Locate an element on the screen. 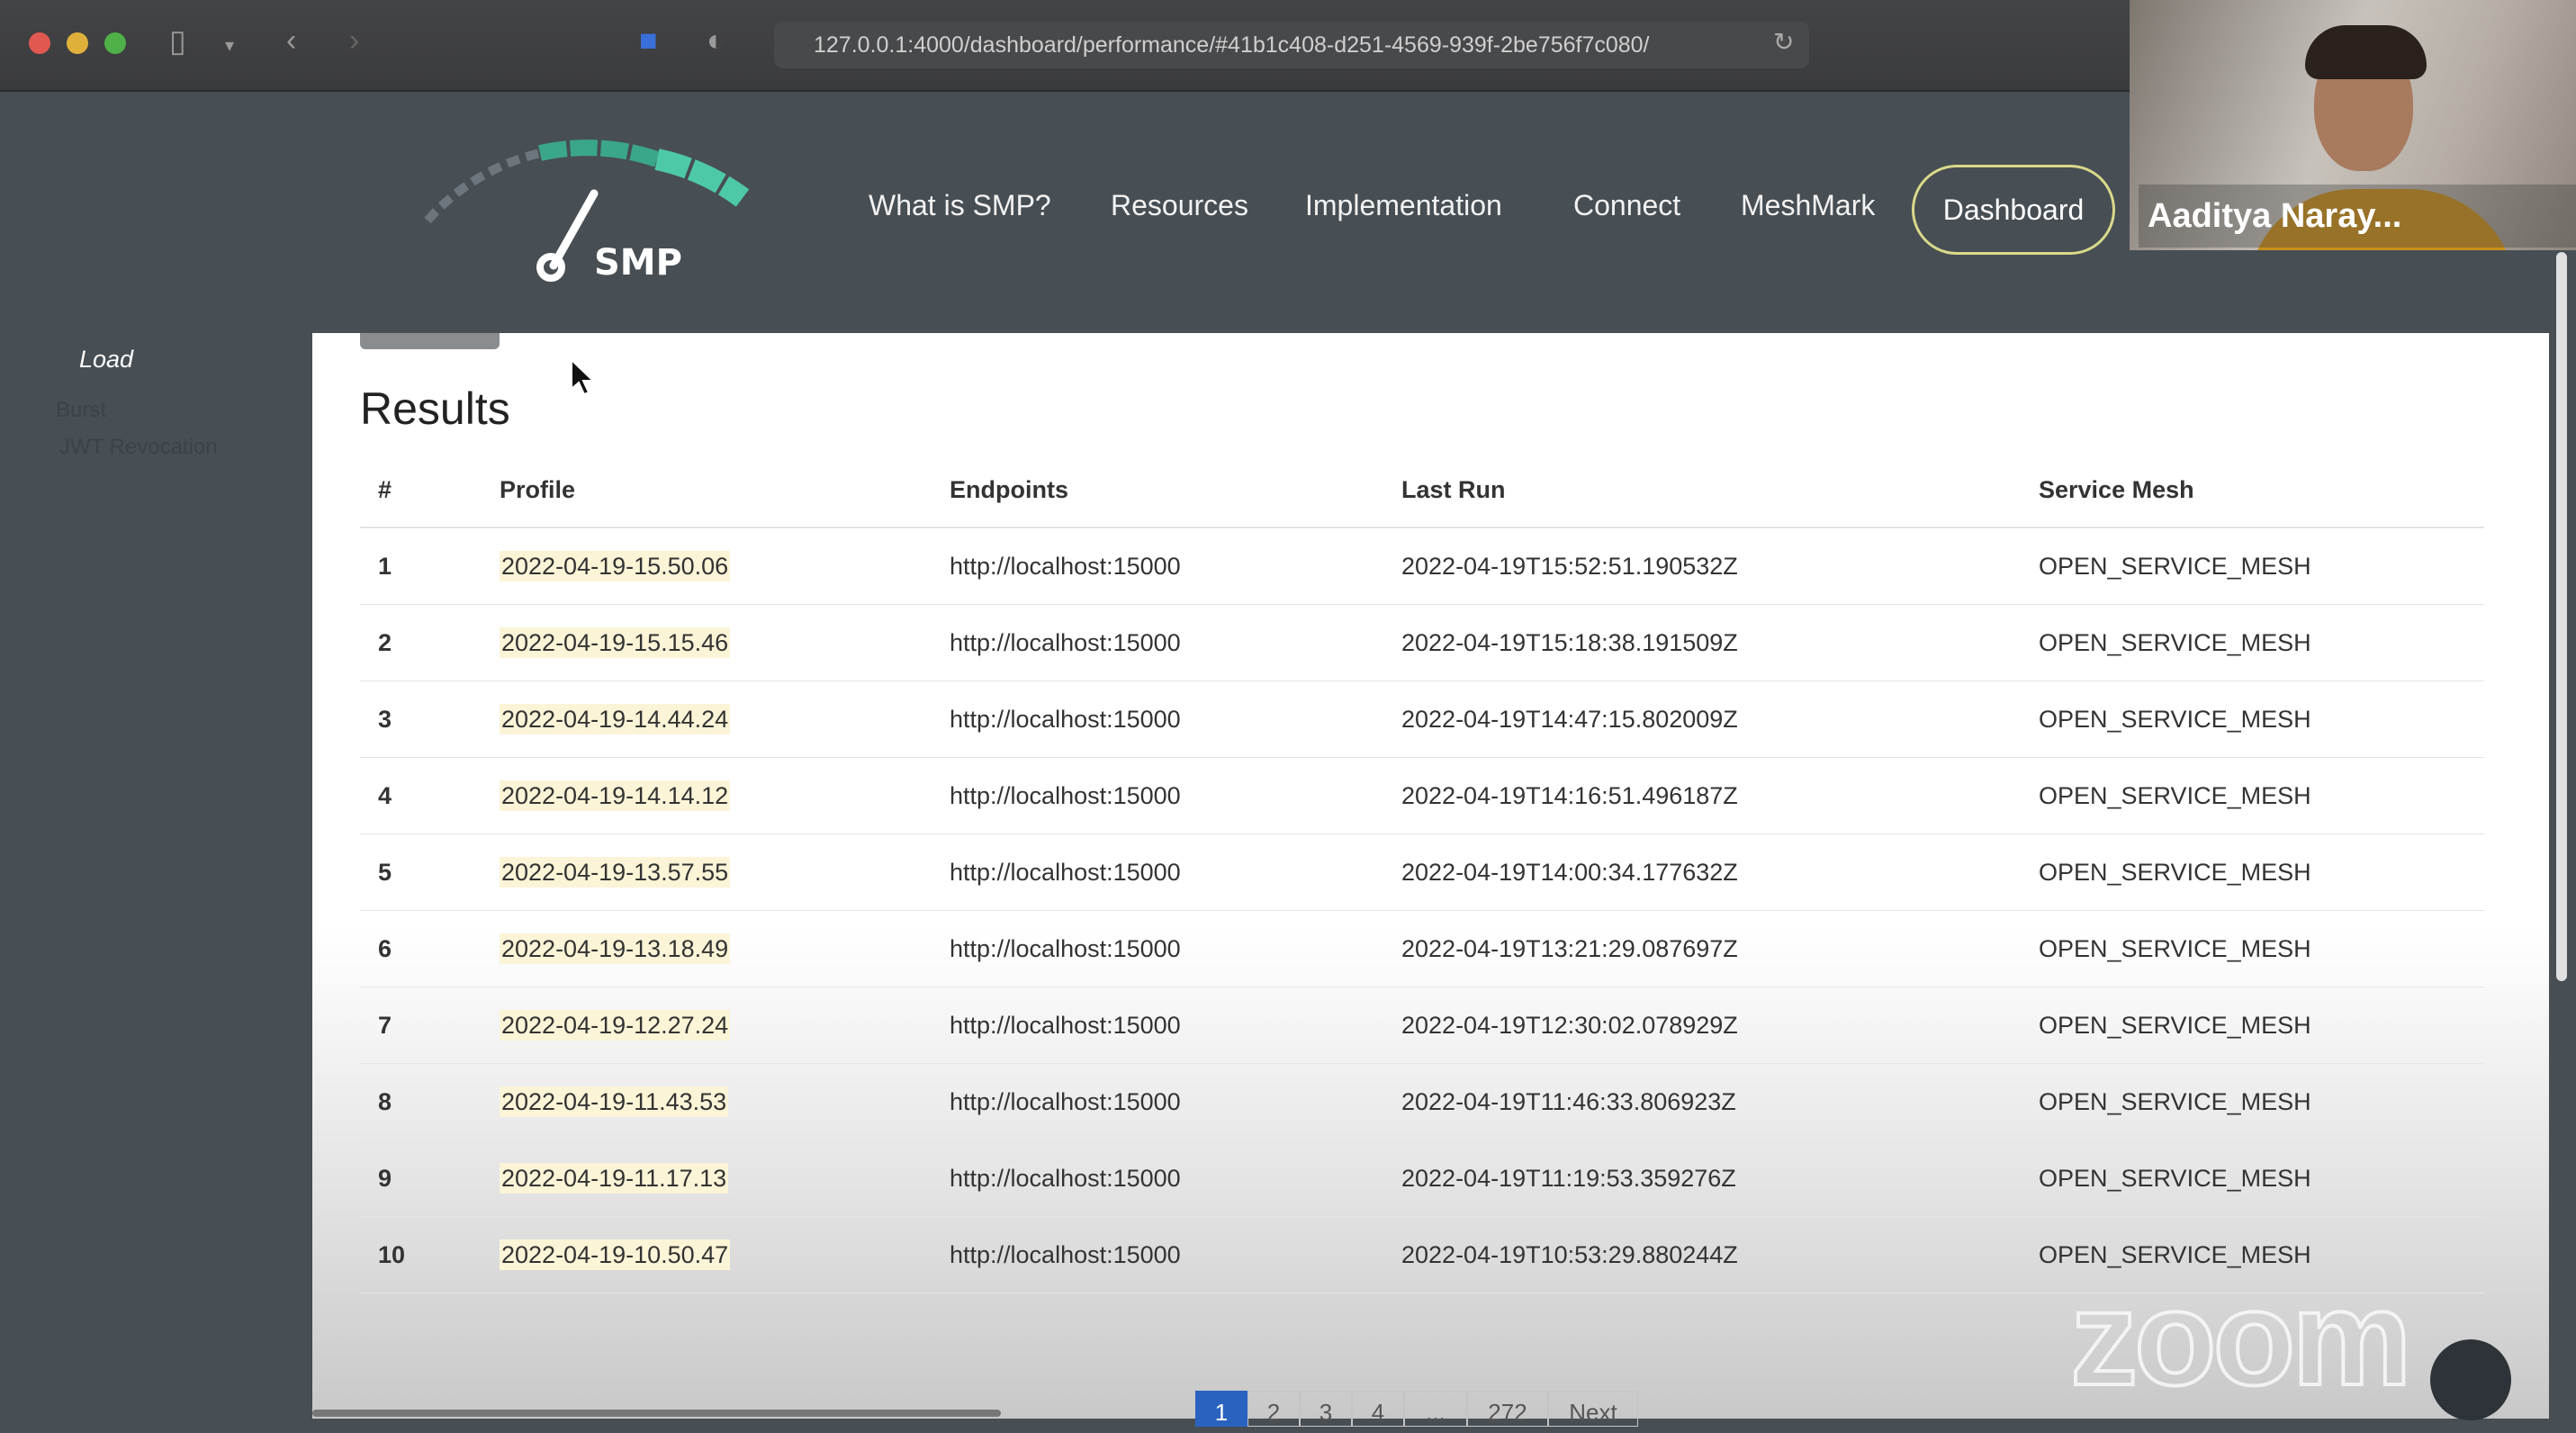 Image resolution: width=2576 pixels, height=1433 pixels. pagination-page: 272 is located at coordinates (1507, 1409).